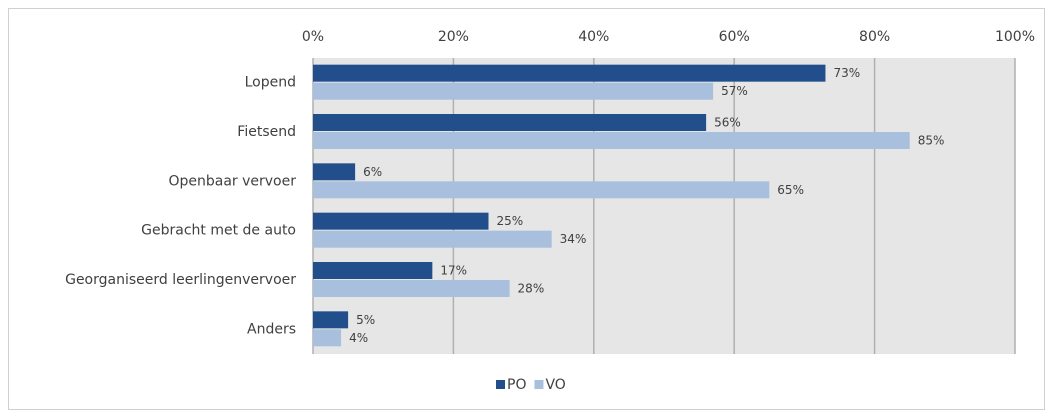  What do you see at coordinates (531, 289) in the screenshot?
I see `data-label: 28%` at bounding box center [531, 289].